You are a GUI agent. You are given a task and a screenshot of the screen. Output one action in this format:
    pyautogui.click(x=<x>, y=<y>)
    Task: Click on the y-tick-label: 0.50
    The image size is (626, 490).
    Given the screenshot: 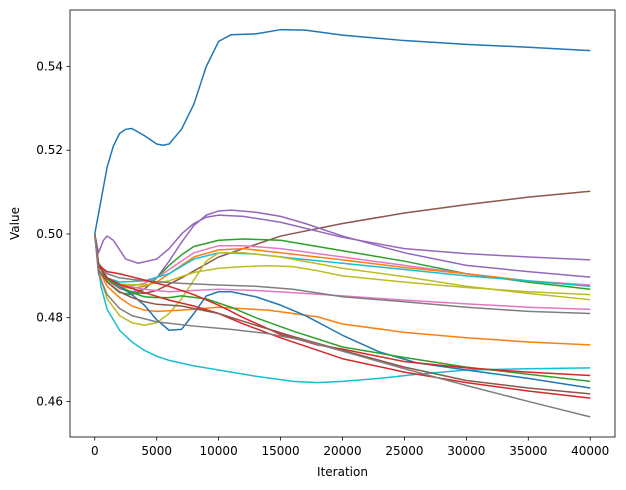 What is the action you would take?
    pyautogui.click(x=49, y=234)
    